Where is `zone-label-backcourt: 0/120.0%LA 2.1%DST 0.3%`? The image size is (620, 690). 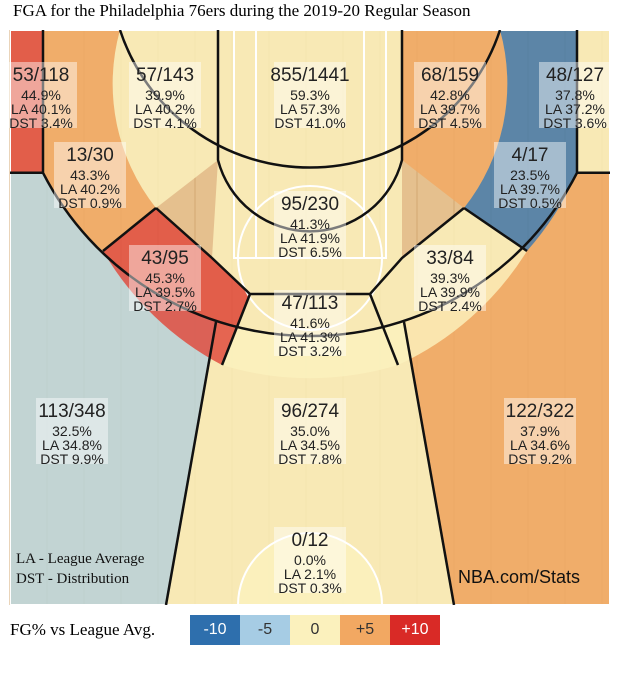 zone-label-backcourt: 0/120.0%LA 2.1%DST 0.3% is located at coordinates (310, 561).